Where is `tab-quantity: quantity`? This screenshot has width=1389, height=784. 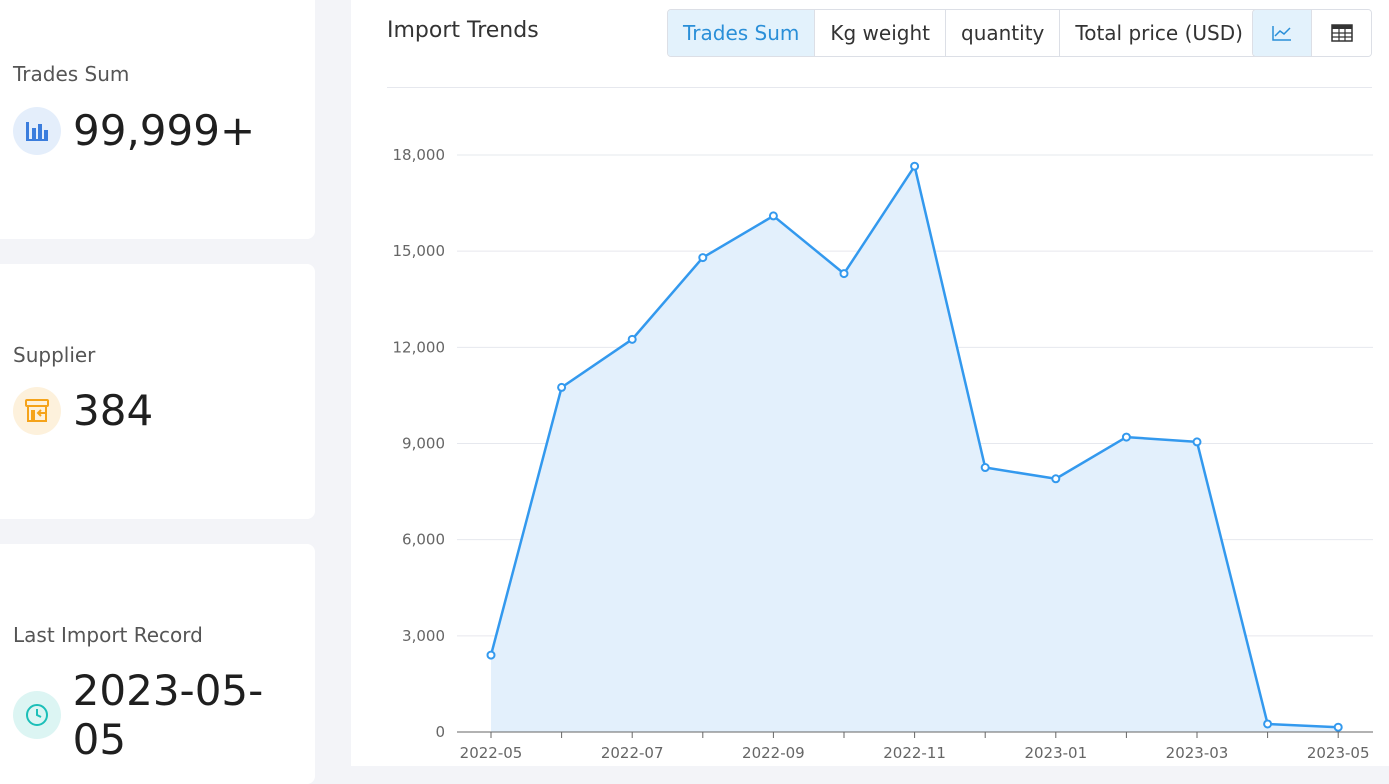 tab-quantity: quantity is located at coordinates (1003, 33).